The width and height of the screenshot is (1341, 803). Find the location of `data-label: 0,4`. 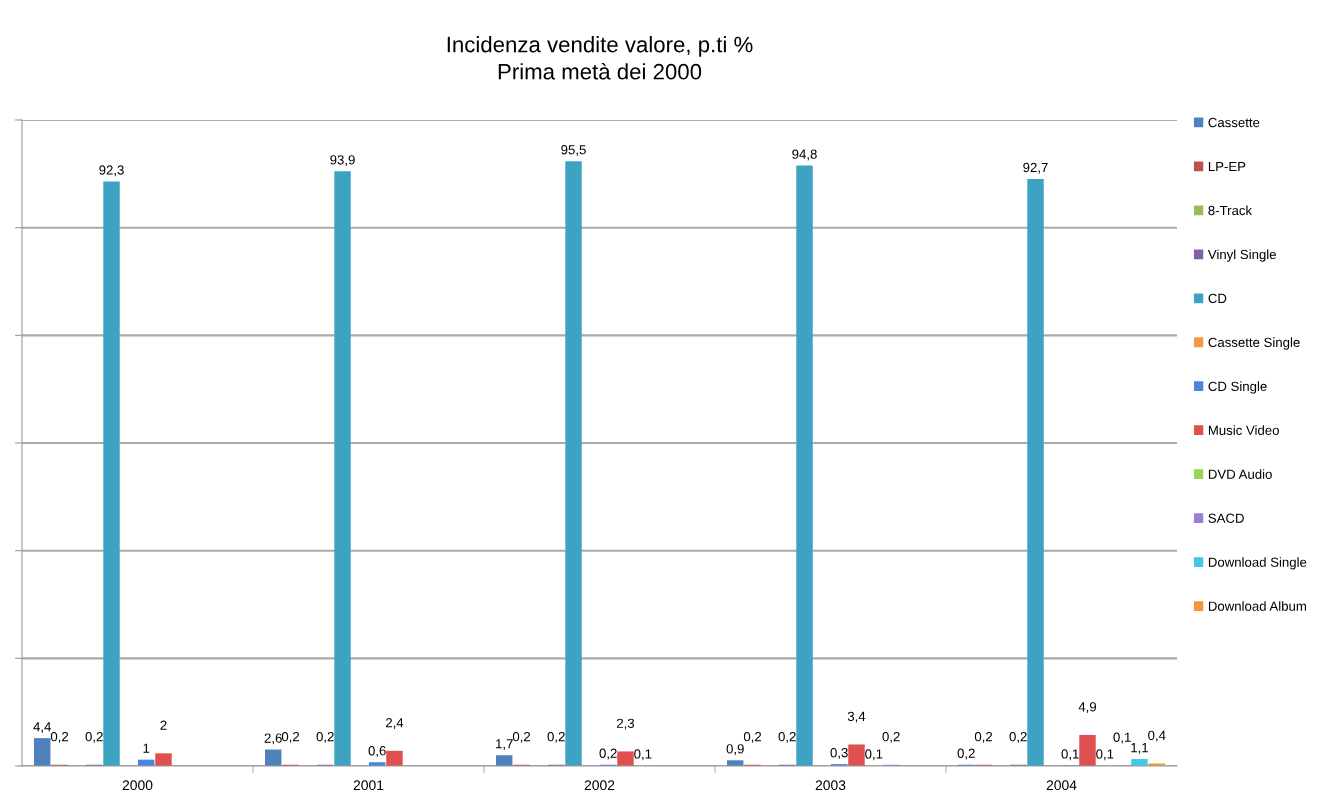

data-label: 0,4 is located at coordinates (1157, 736).